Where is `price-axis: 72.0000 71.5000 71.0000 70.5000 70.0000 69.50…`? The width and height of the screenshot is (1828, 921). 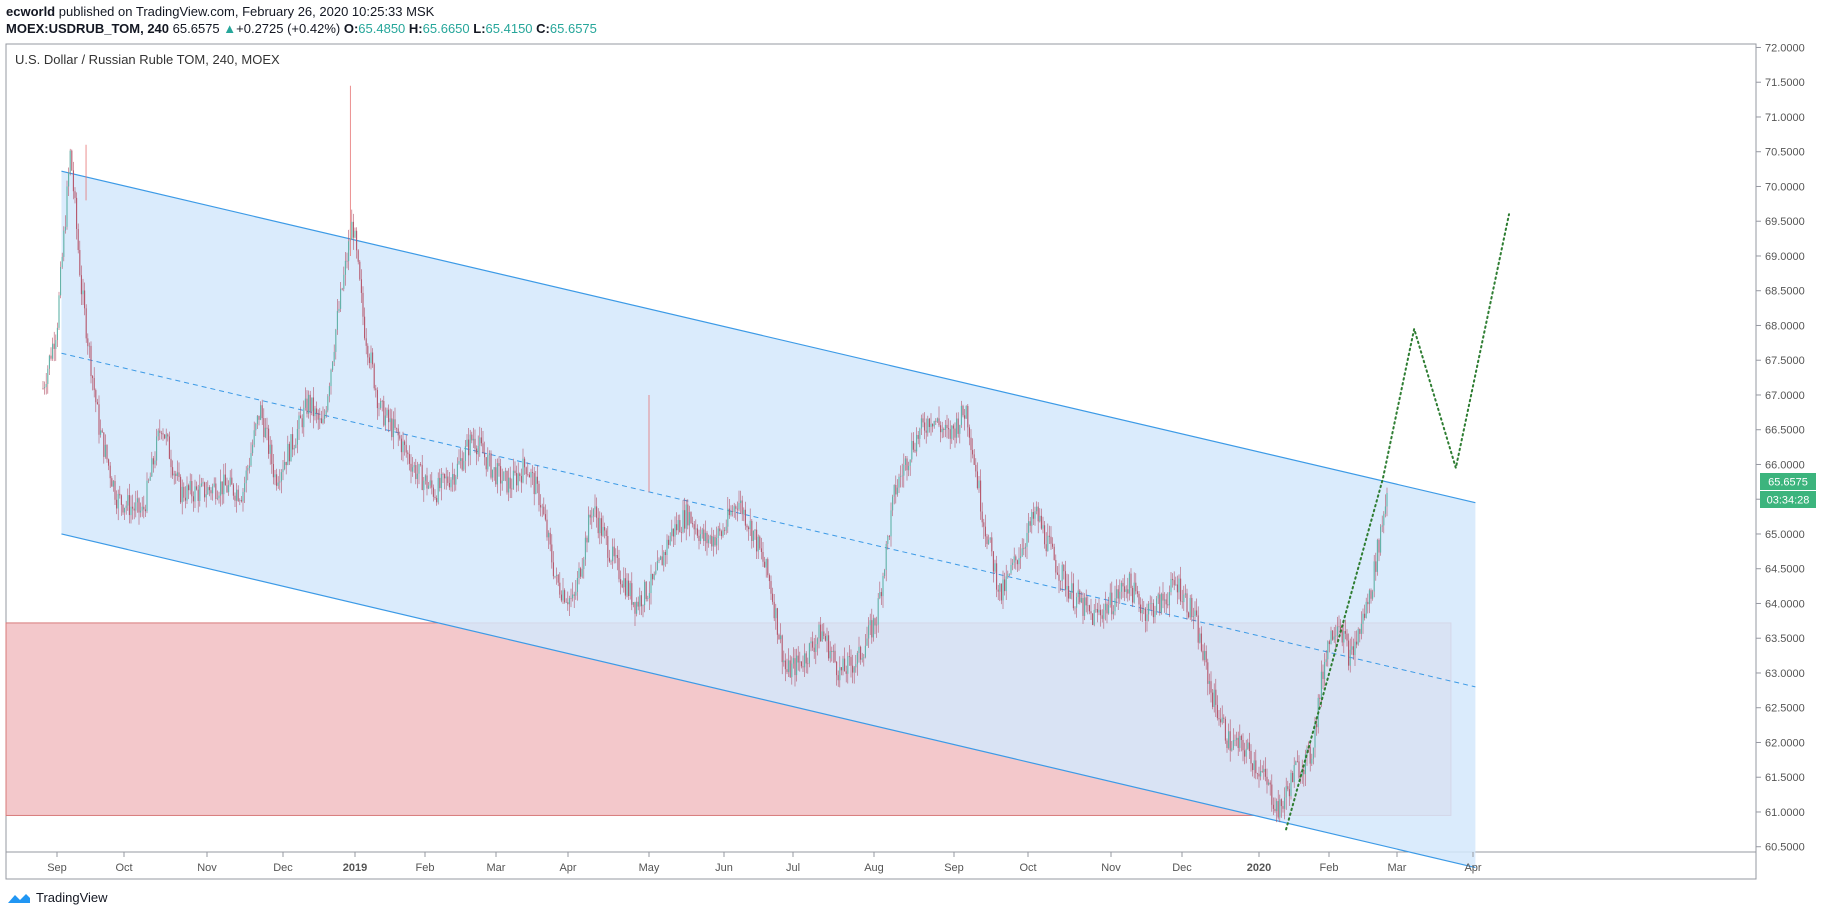
price-axis: 72.0000 71.5000 71.0000 70.5000 70.0000 69.50… is located at coordinates (1780, 448).